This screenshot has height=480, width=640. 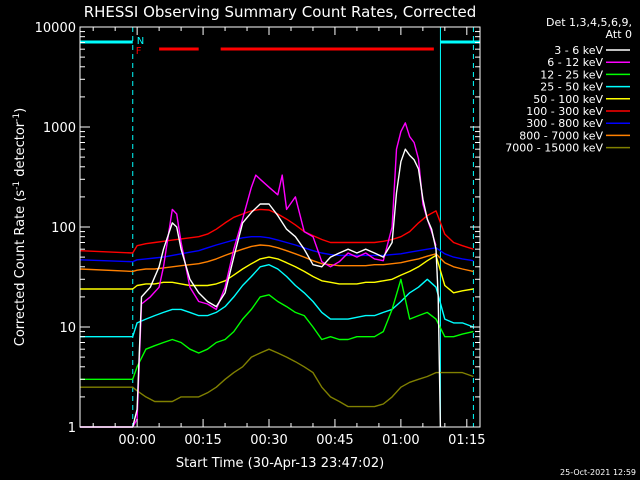 I want to click on legend-header-line1: Det 1,3,4,5,6,9,, so click(x=589, y=22).